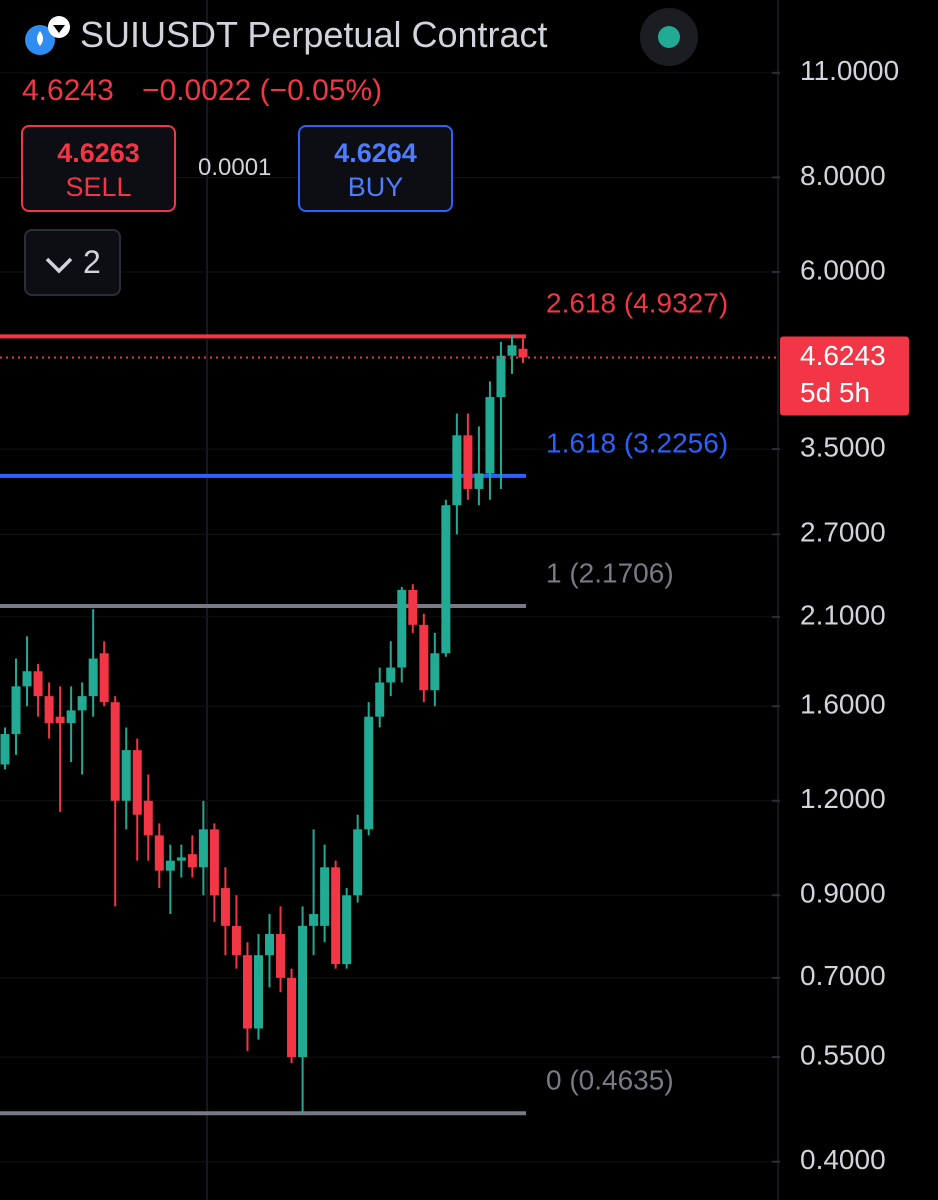  Describe the element at coordinates (844, 376) in the screenshot. I see `last-price-box` at that location.